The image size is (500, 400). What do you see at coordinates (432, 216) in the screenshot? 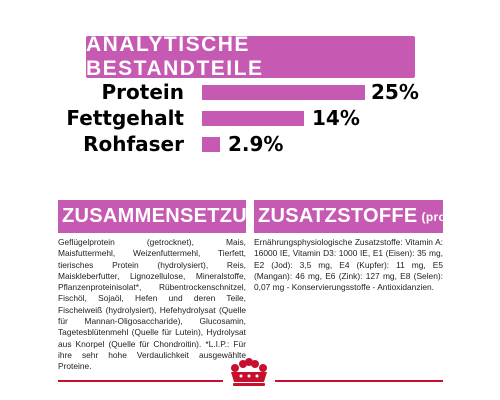
I see `additives-title-suffix: (pro kg)` at bounding box center [432, 216].